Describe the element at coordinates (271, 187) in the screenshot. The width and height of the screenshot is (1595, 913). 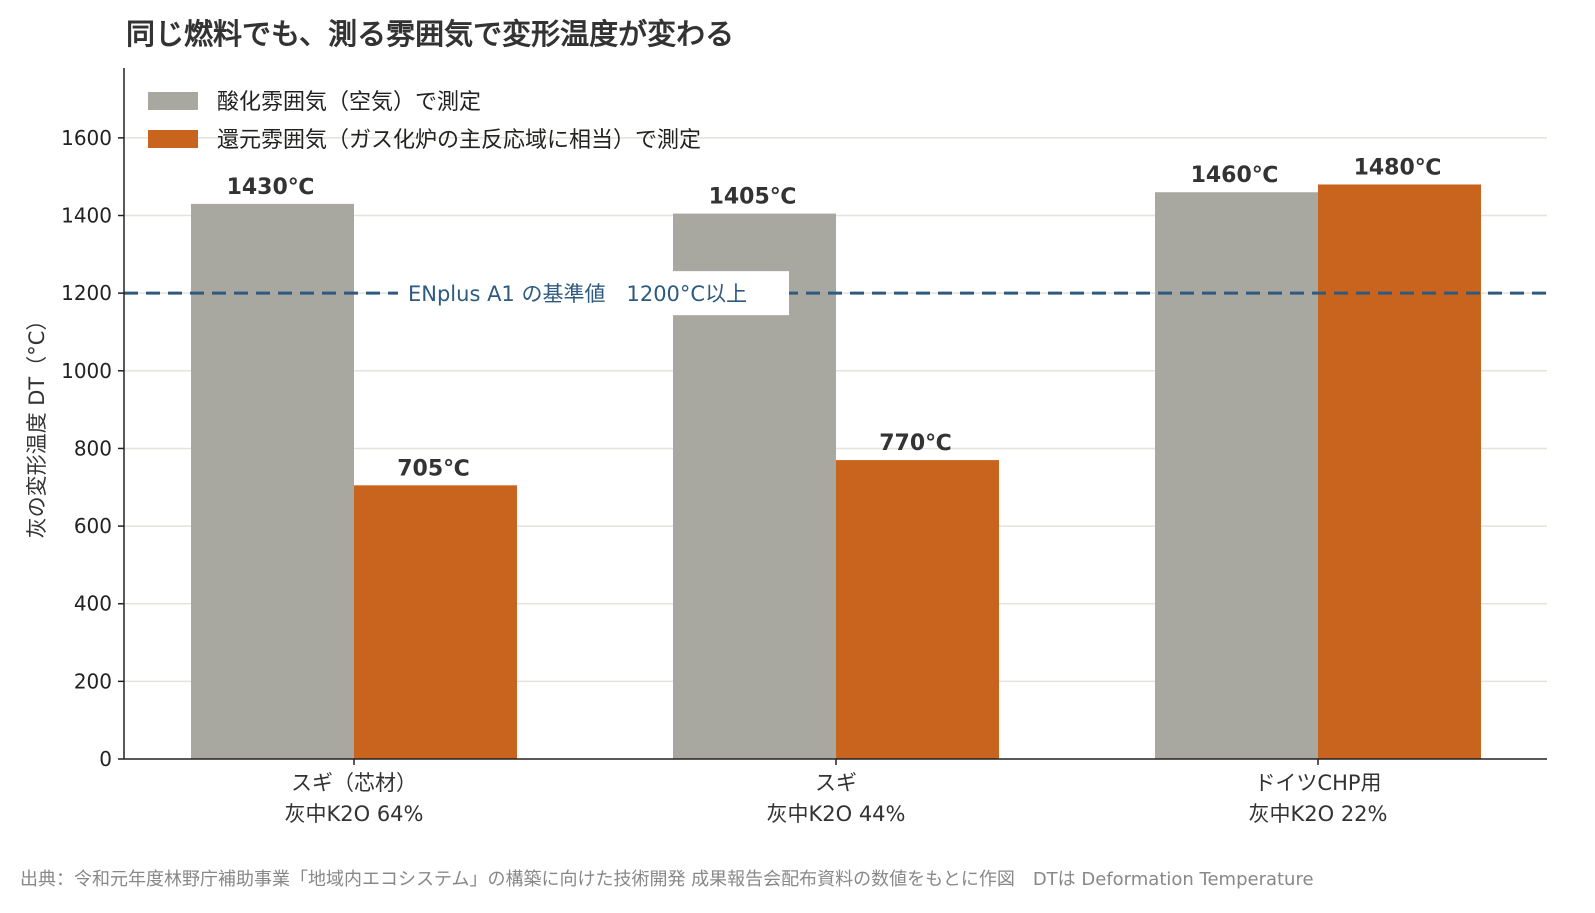
I see `value-label: 1430℃` at that location.